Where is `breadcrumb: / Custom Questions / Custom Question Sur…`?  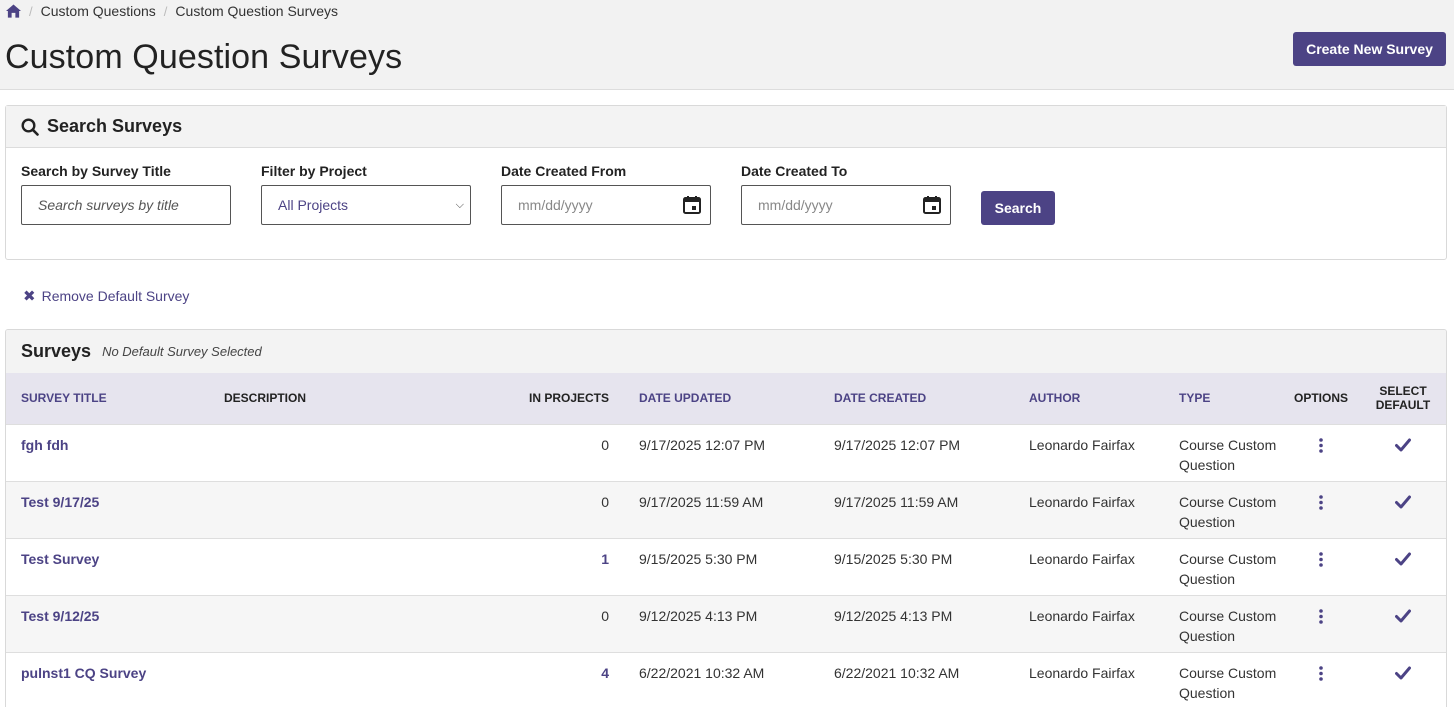 breadcrumb: / Custom Questions / Custom Question Sur… is located at coordinates (172, 11).